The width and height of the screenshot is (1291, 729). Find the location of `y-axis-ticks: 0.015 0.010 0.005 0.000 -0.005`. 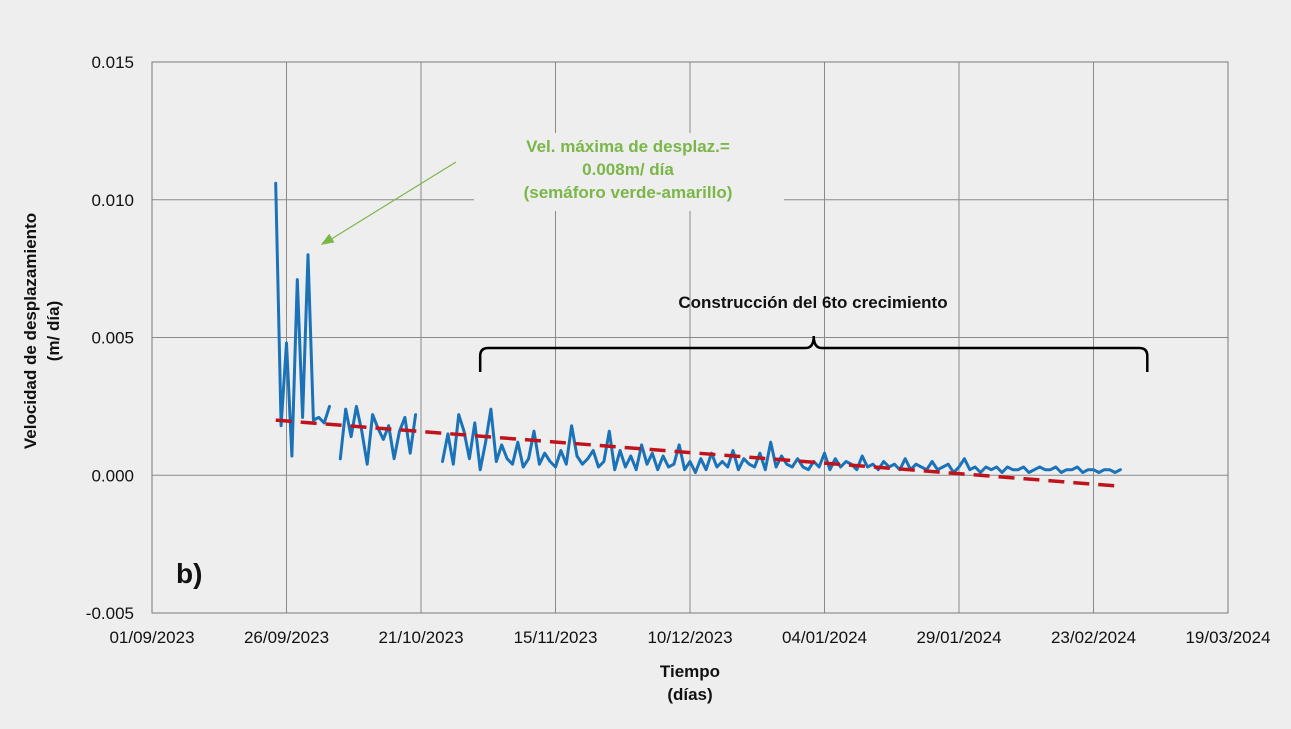

y-axis-ticks: 0.015 0.010 0.005 0.000 -0.005 is located at coordinates (110, 338).